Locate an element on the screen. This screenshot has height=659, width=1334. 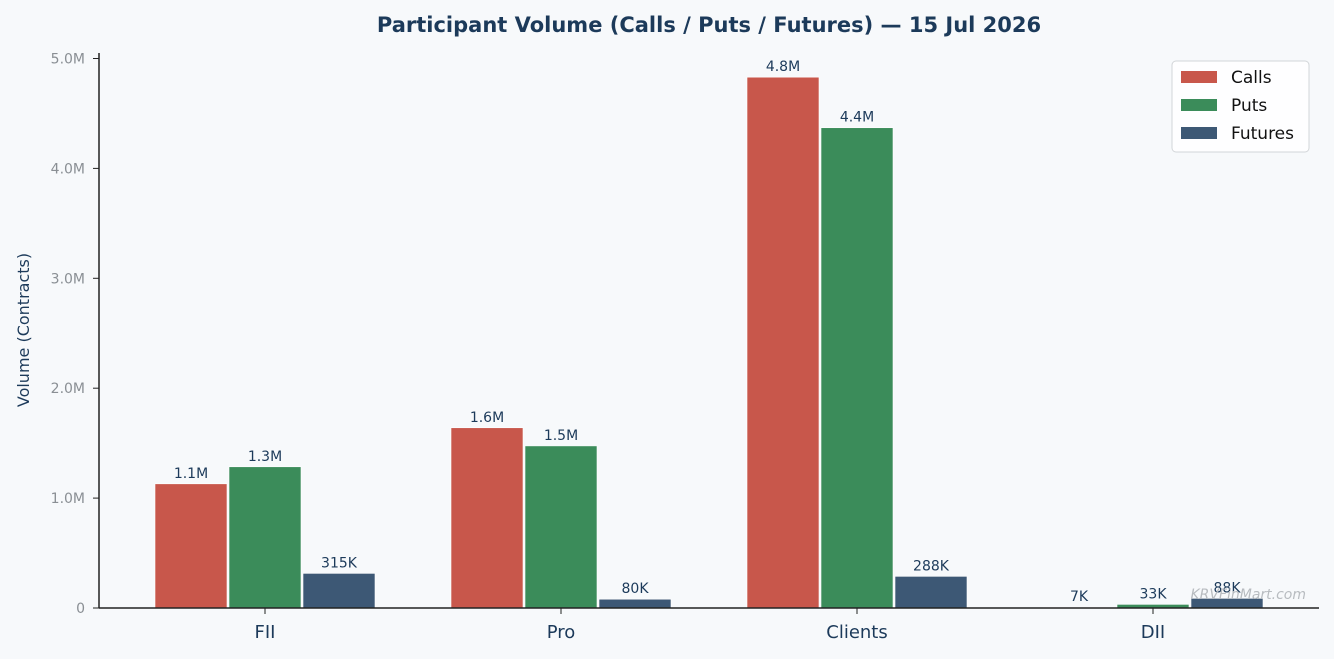
legend: Calls Puts Futures is located at coordinates (1240, 106).